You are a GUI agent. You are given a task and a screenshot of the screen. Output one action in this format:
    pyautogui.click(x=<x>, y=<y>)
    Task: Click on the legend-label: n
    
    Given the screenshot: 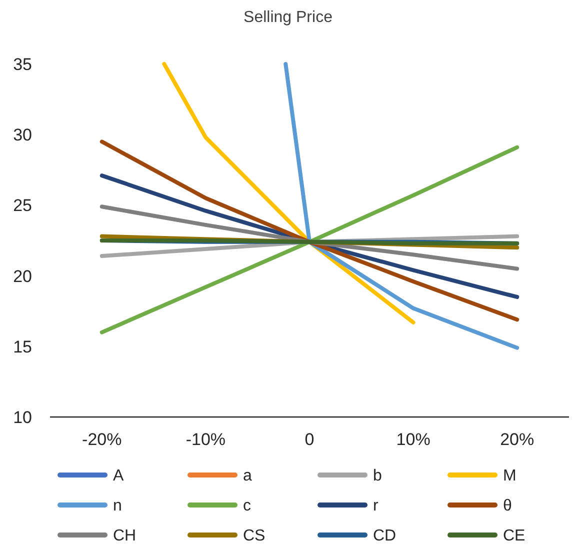 What is the action you would take?
    pyautogui.click(x=117, y=506)
    